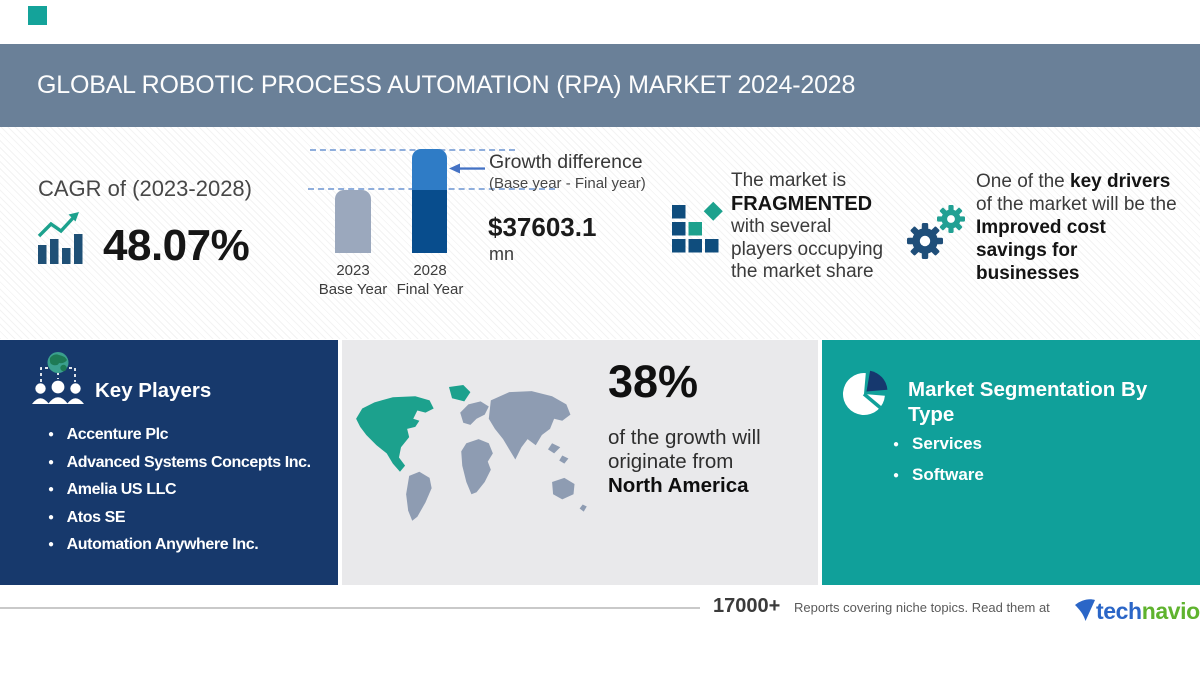 This screenshot has height=675, width=1200. I want to click on region-name: North America, so click(678, 485).